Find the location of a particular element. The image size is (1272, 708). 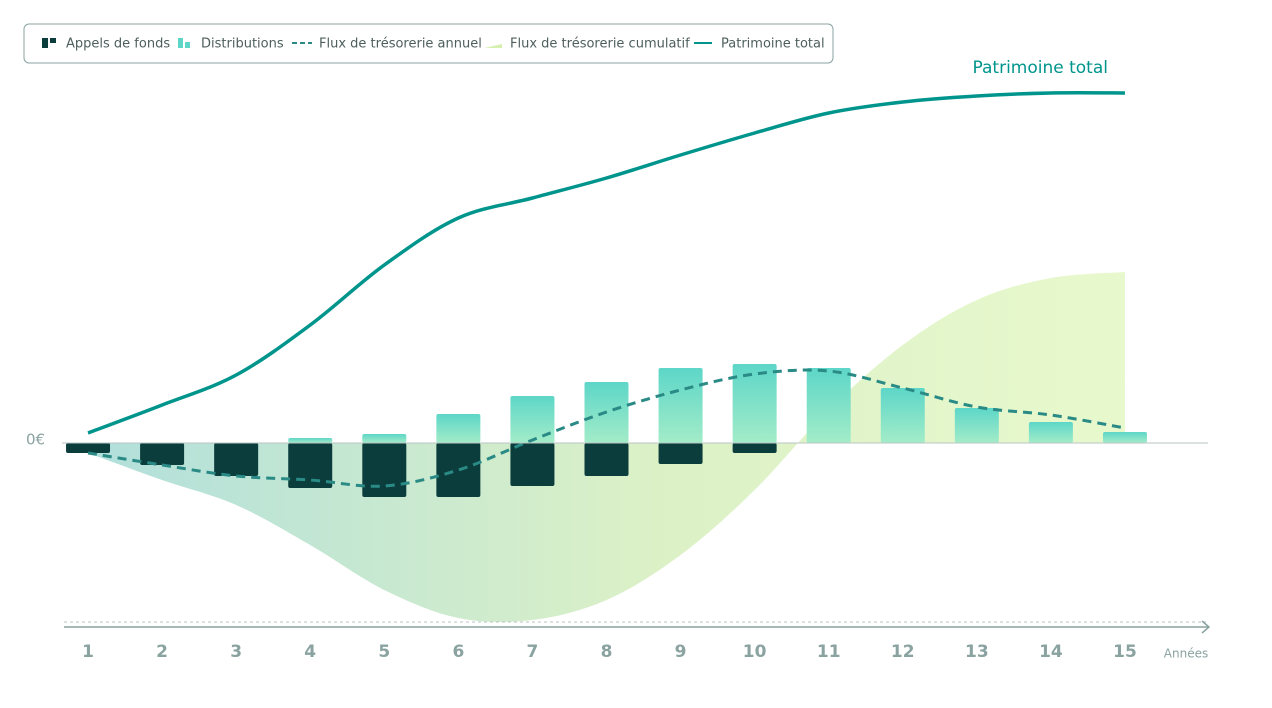

legend-box is located at coordinates (428, 43).